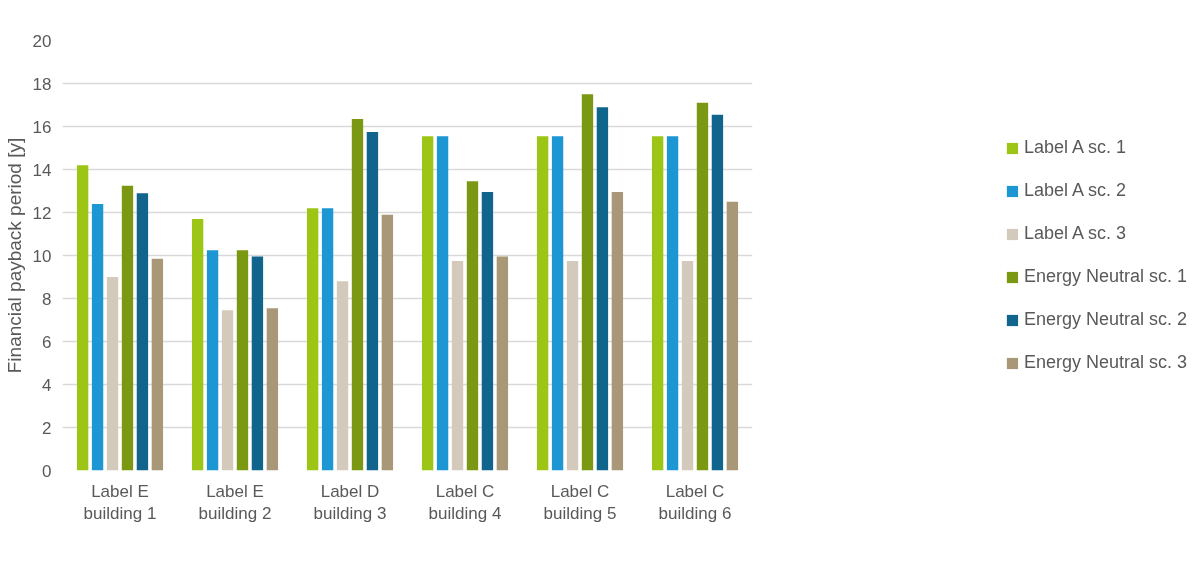 This screenshot has height=587, width=1202. What do you see at coordinates (580, 502) in the screenshot?
I see `x-tick-label: Label C building 5` at bounding box center [580, 502].